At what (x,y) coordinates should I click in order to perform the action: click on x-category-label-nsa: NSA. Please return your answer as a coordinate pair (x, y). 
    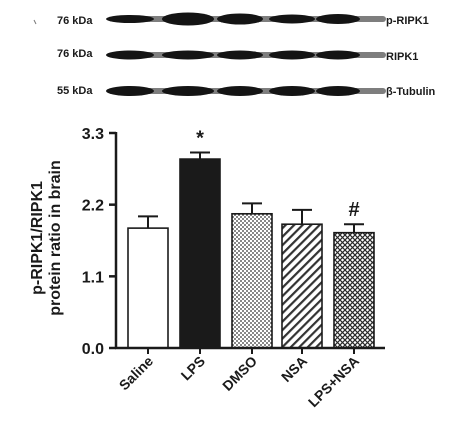
    Looking at the image, I should click on (294, 369).